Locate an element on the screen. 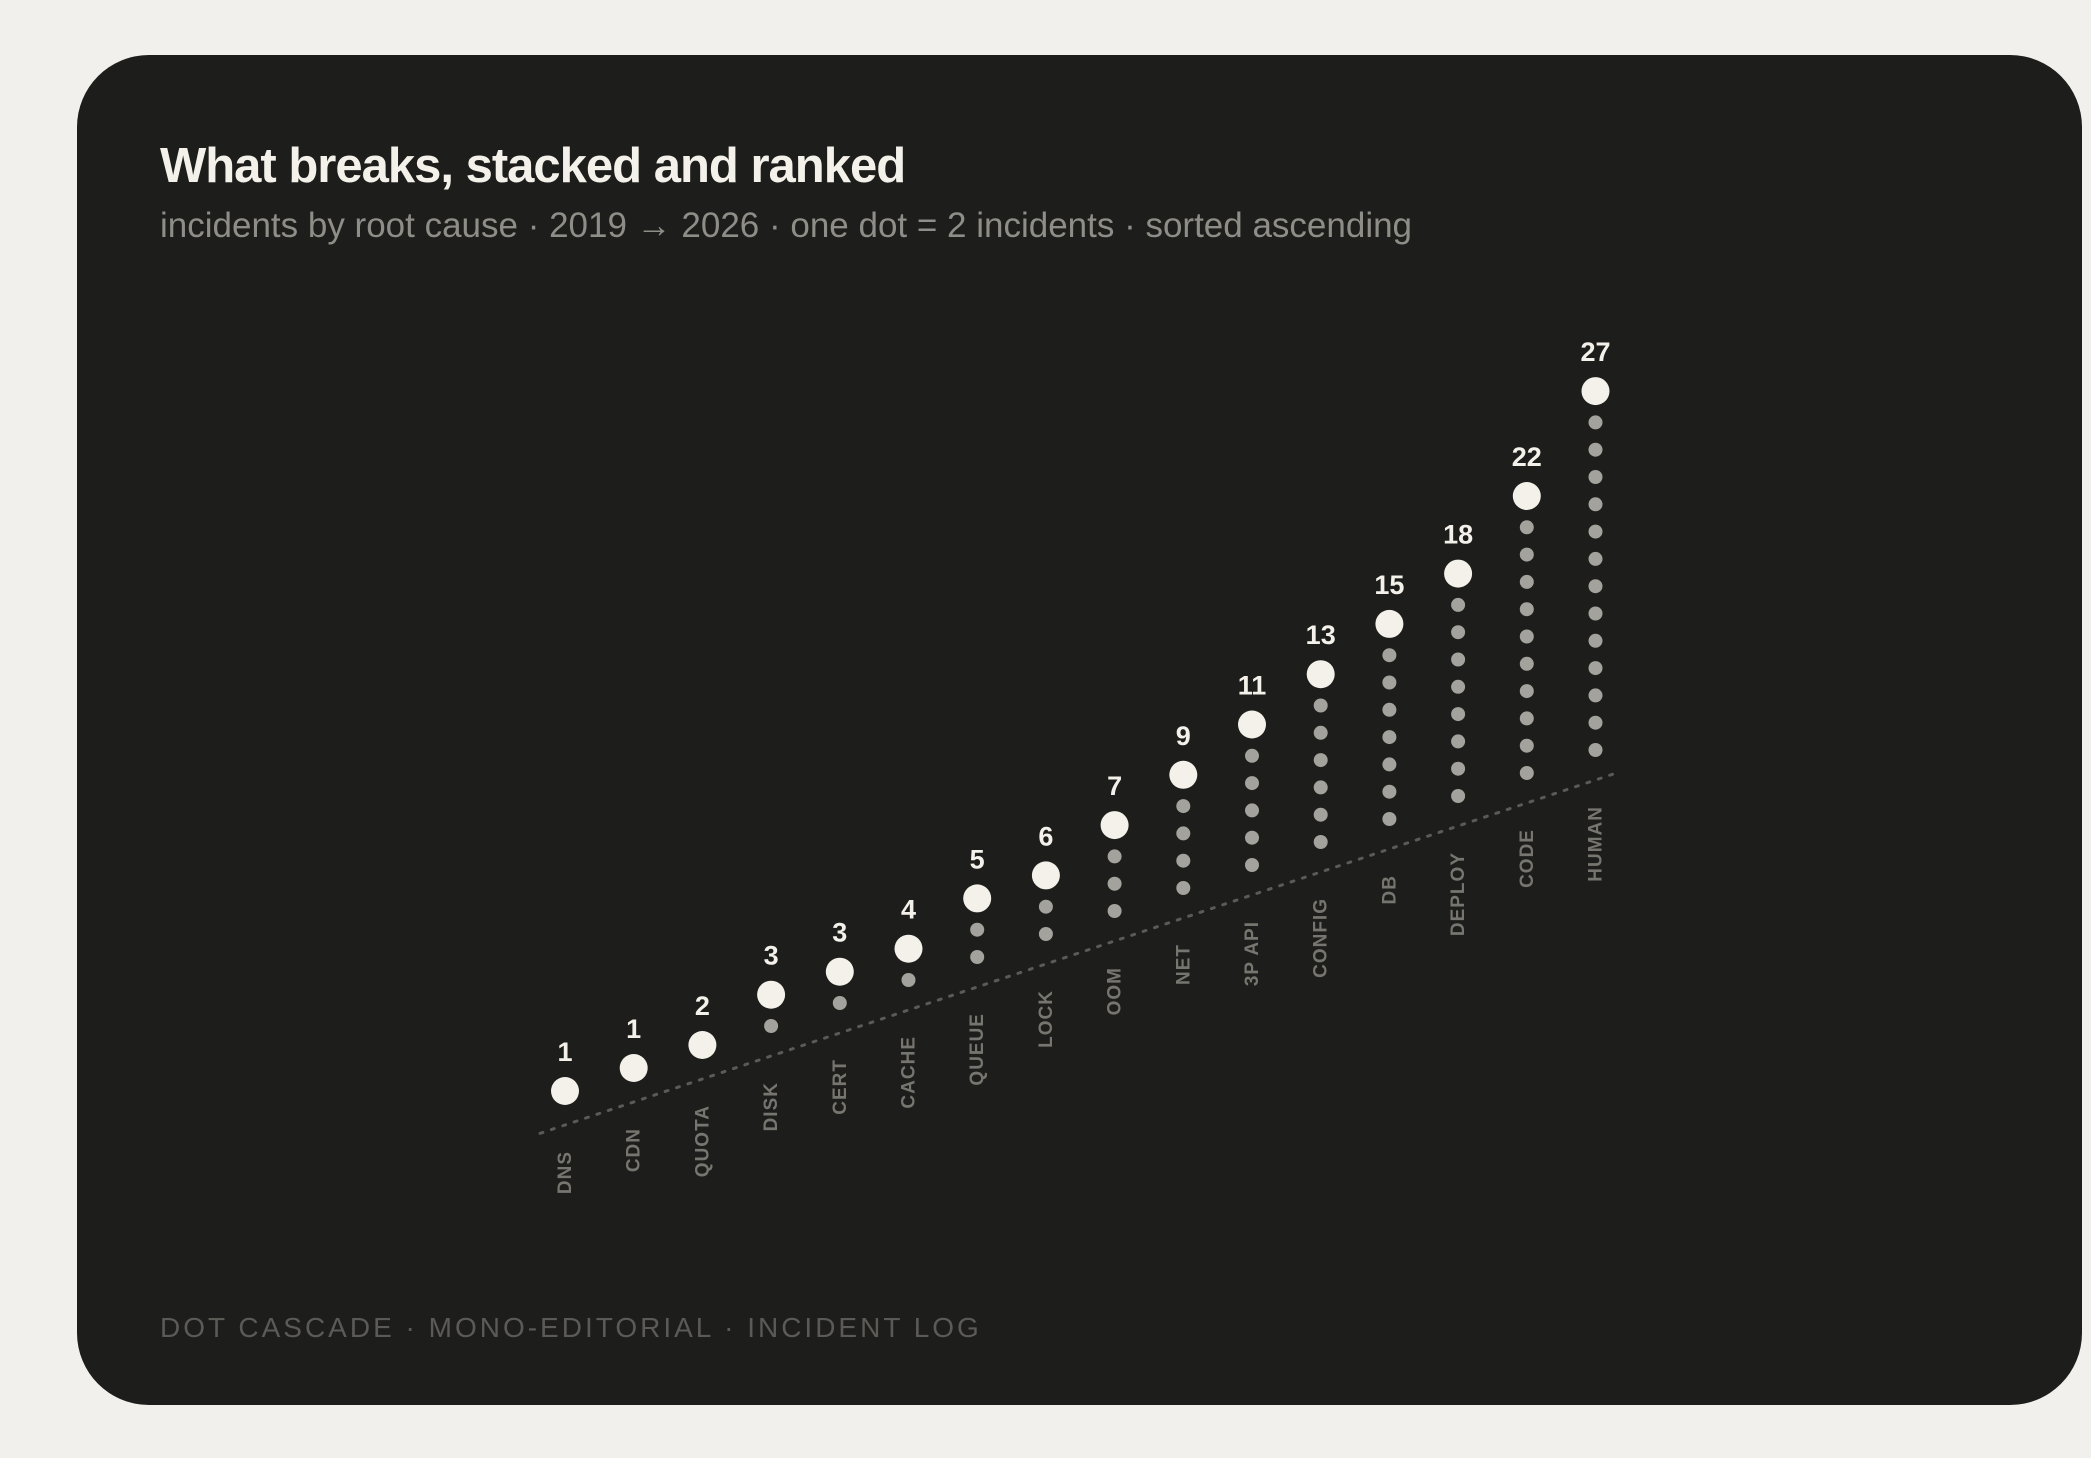  category-label: QUEUE is located at coordinates (977, 1049).